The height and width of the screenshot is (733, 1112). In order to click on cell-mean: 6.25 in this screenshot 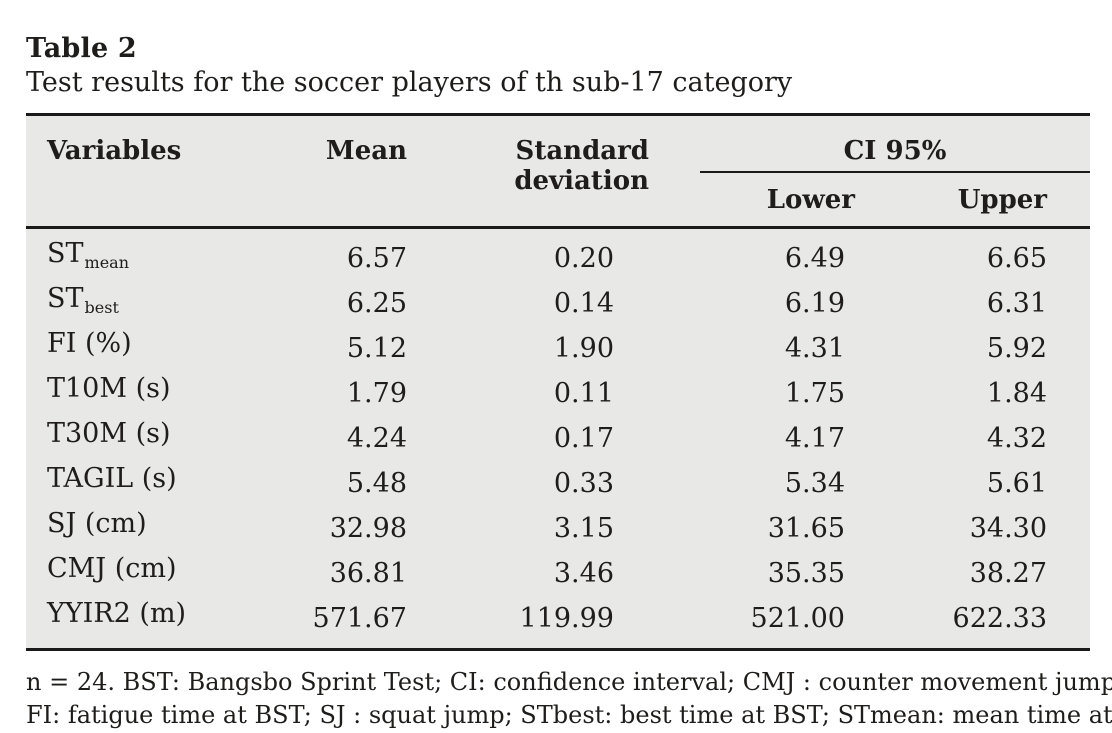, I will do `click(376, 303)`.